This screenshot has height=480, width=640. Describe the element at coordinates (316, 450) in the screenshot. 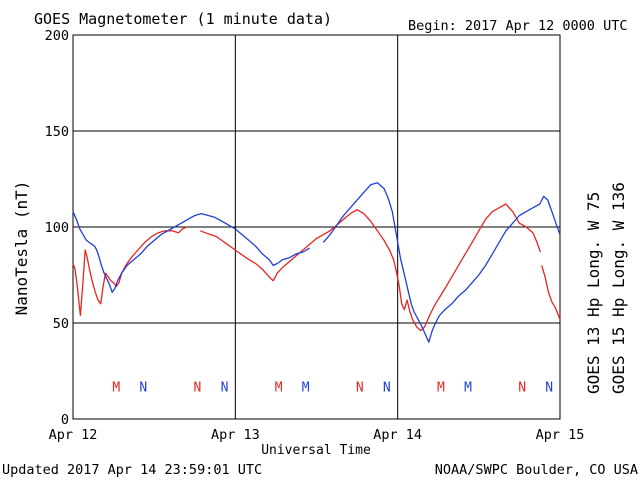

I see `x-axis-label: Universal Time` at that location.